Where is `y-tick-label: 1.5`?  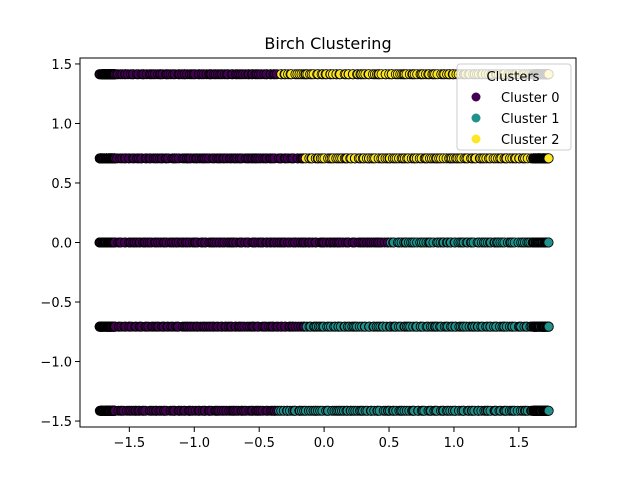 y-tick-label: 1.5 is located at coordinates (61, 65).